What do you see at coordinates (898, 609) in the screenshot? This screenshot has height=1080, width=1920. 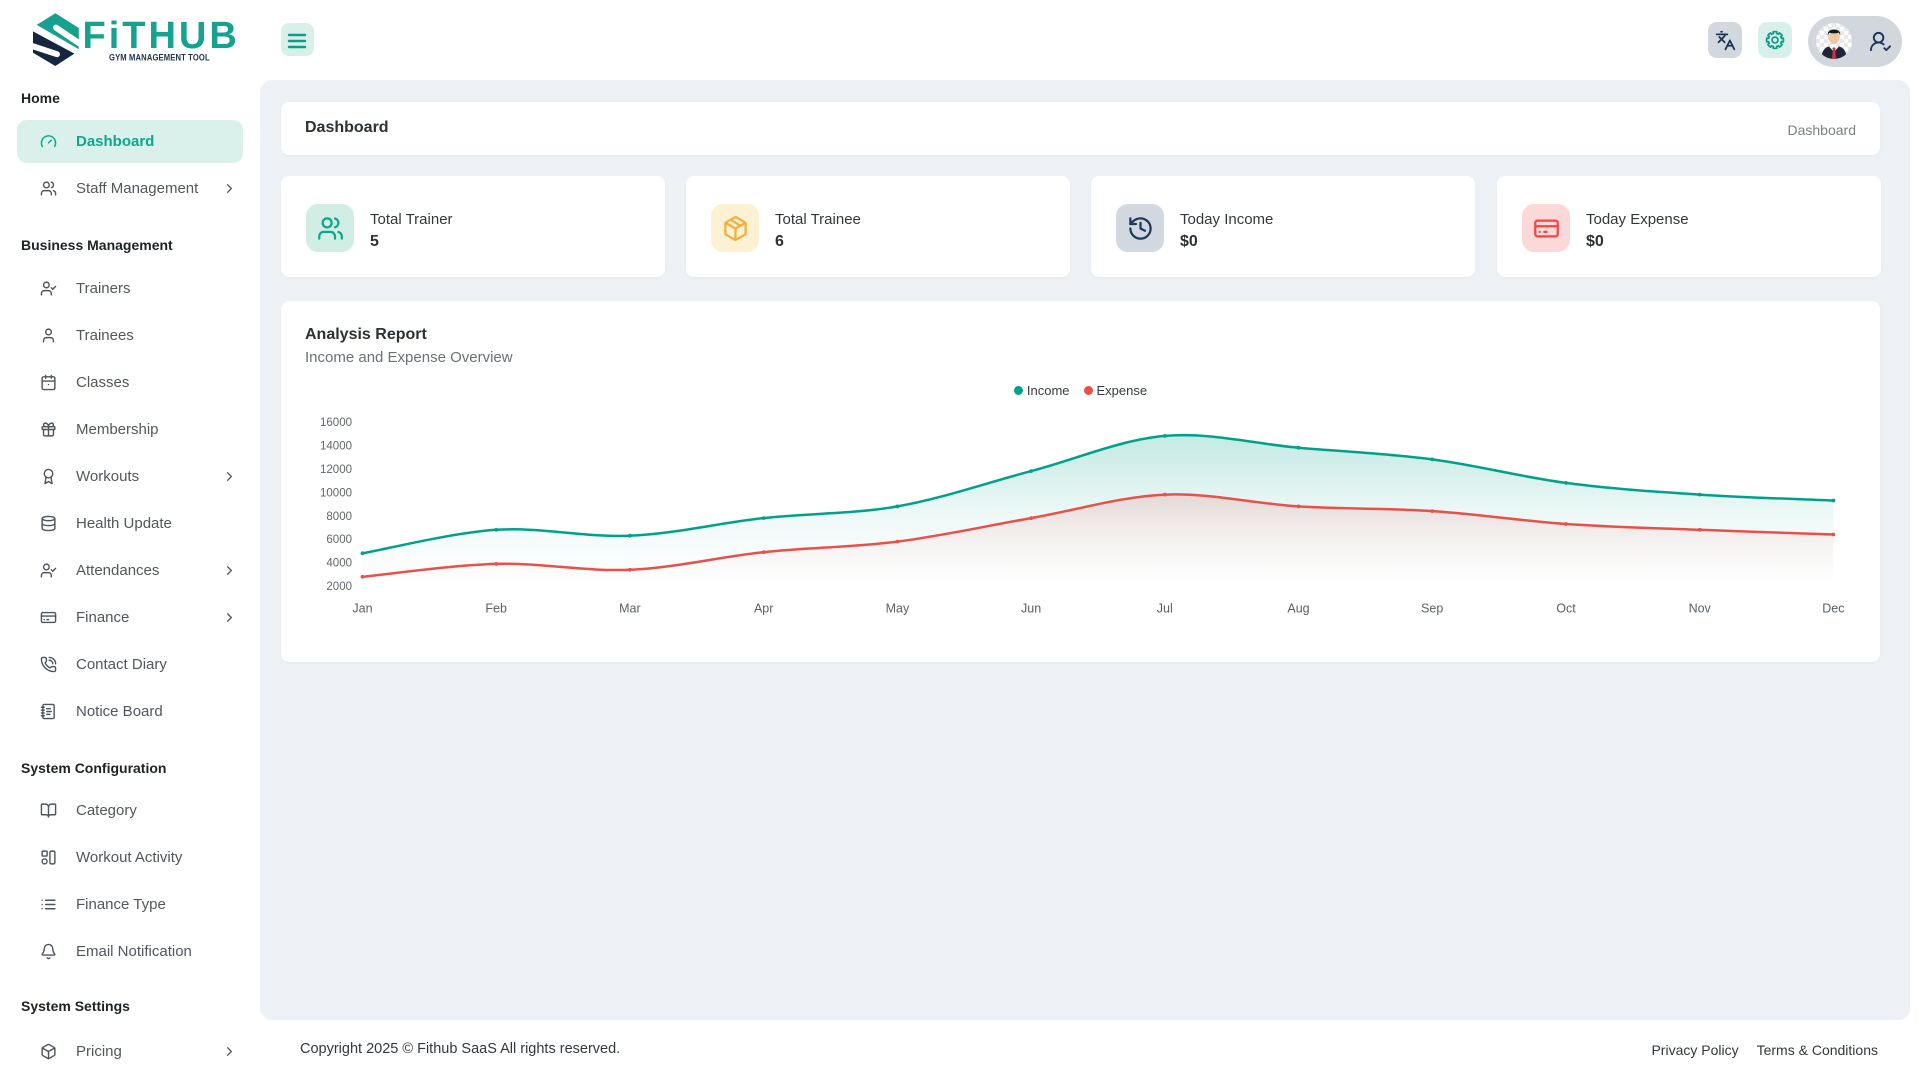 I see `svg-text: May` at bounding box center [898, 609].